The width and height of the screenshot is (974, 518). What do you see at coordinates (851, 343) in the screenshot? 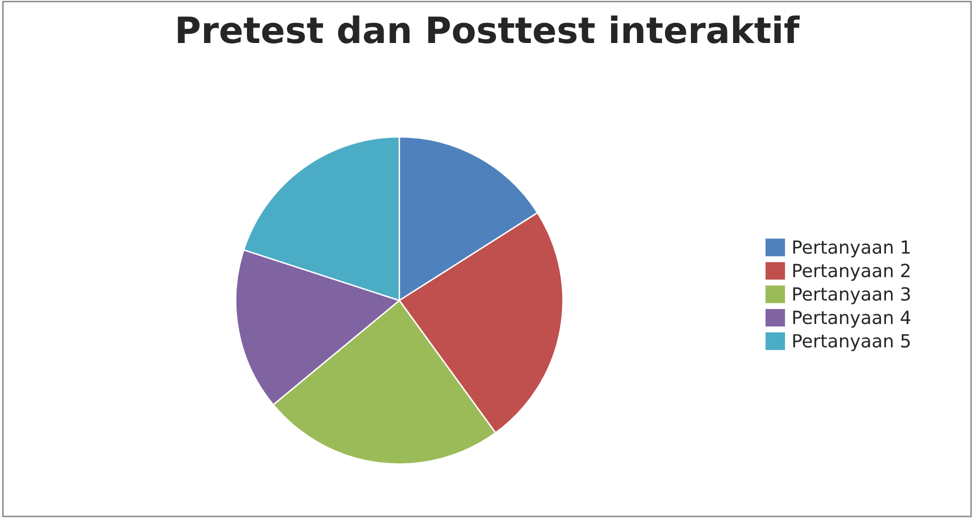
I see `legend-label: Pertanyaan 5` at bounding box center [851, 343].